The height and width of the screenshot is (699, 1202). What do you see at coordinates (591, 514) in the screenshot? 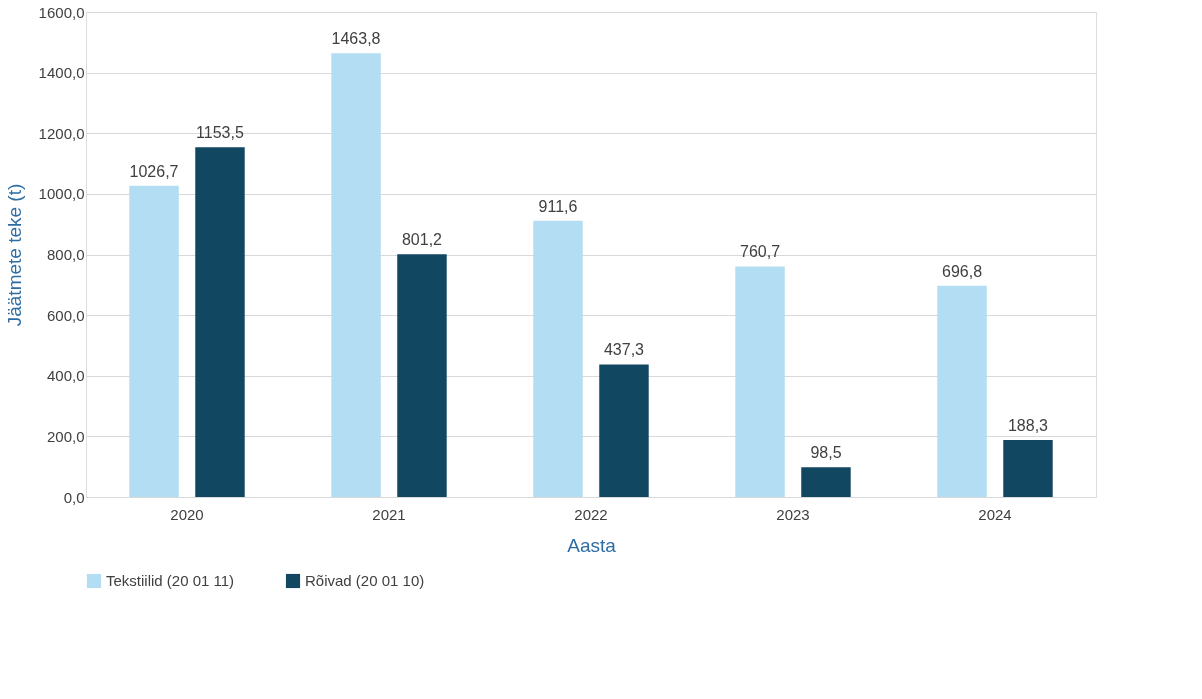
I see `x-tick-label: 2022` at bounding box center [591, 514].